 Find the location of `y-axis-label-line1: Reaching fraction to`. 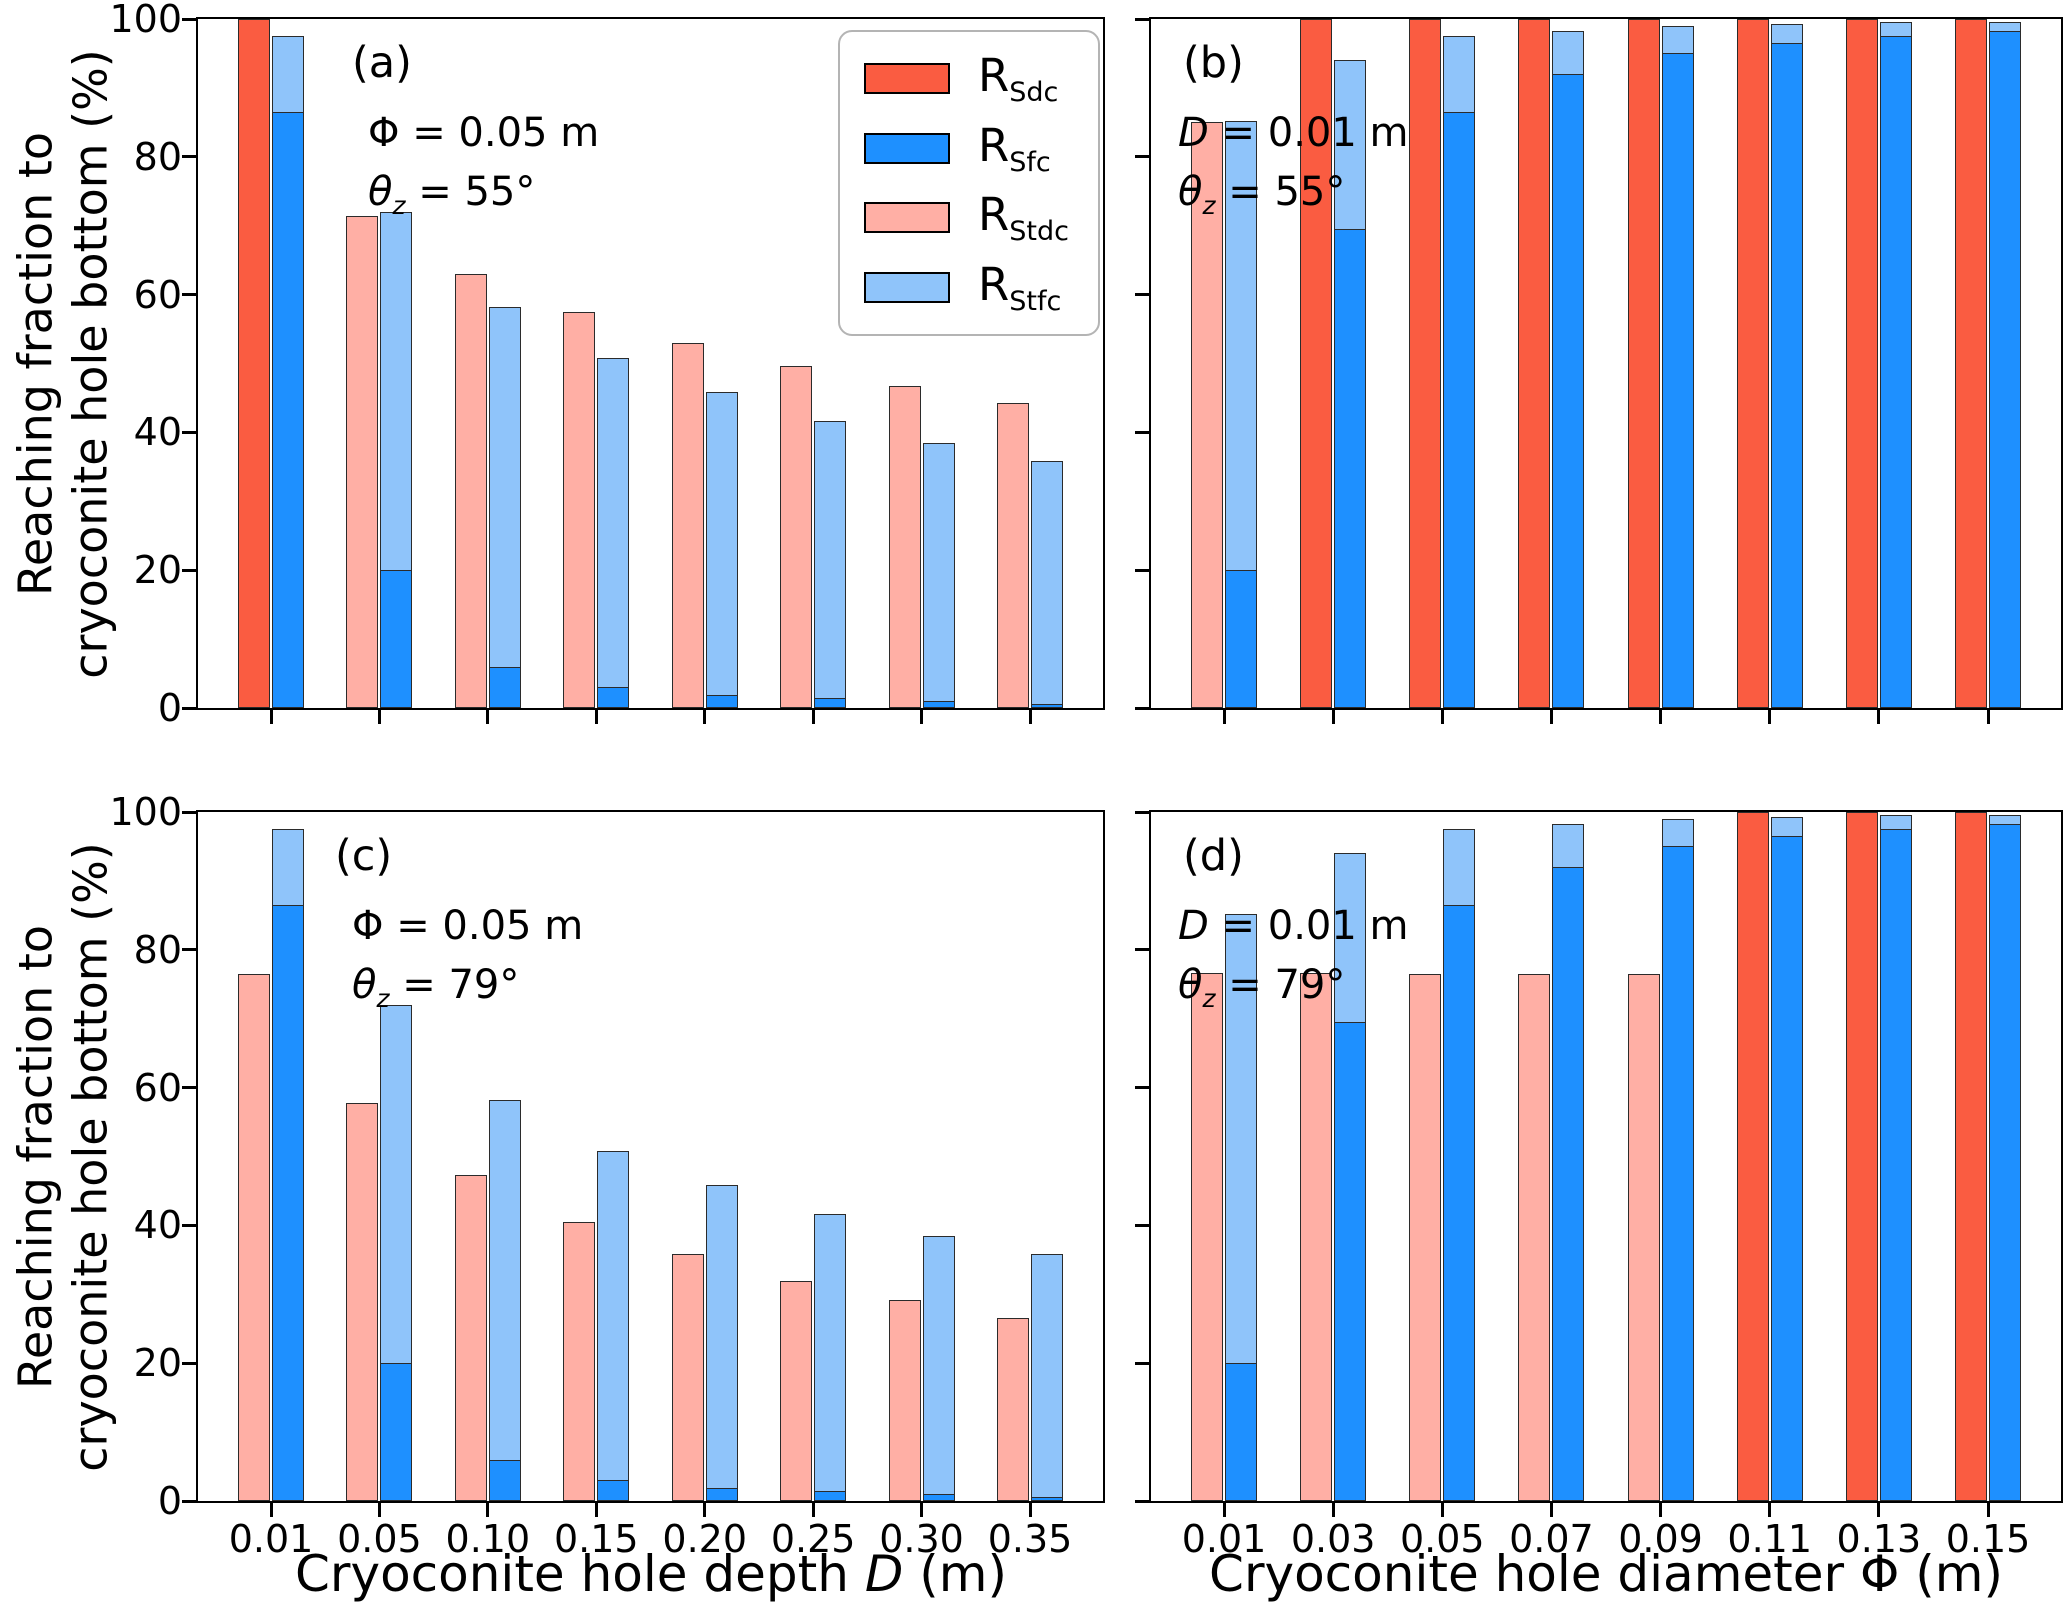

y-axis-label-line1: Reaching fraction to is located at coordinates (35, 1157).